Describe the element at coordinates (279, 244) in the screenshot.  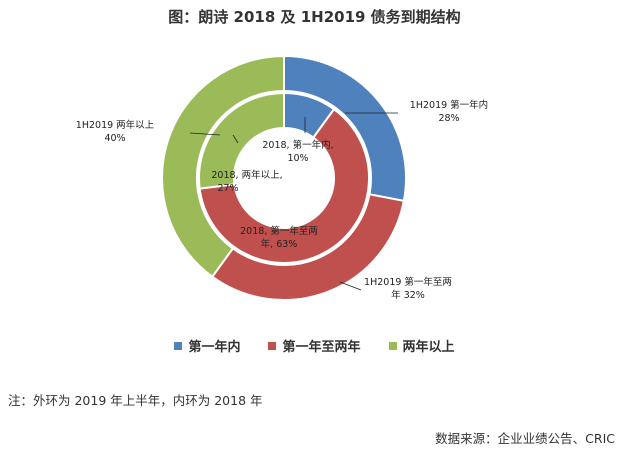
I see `slice-label-12: 年, 63%` at that location.